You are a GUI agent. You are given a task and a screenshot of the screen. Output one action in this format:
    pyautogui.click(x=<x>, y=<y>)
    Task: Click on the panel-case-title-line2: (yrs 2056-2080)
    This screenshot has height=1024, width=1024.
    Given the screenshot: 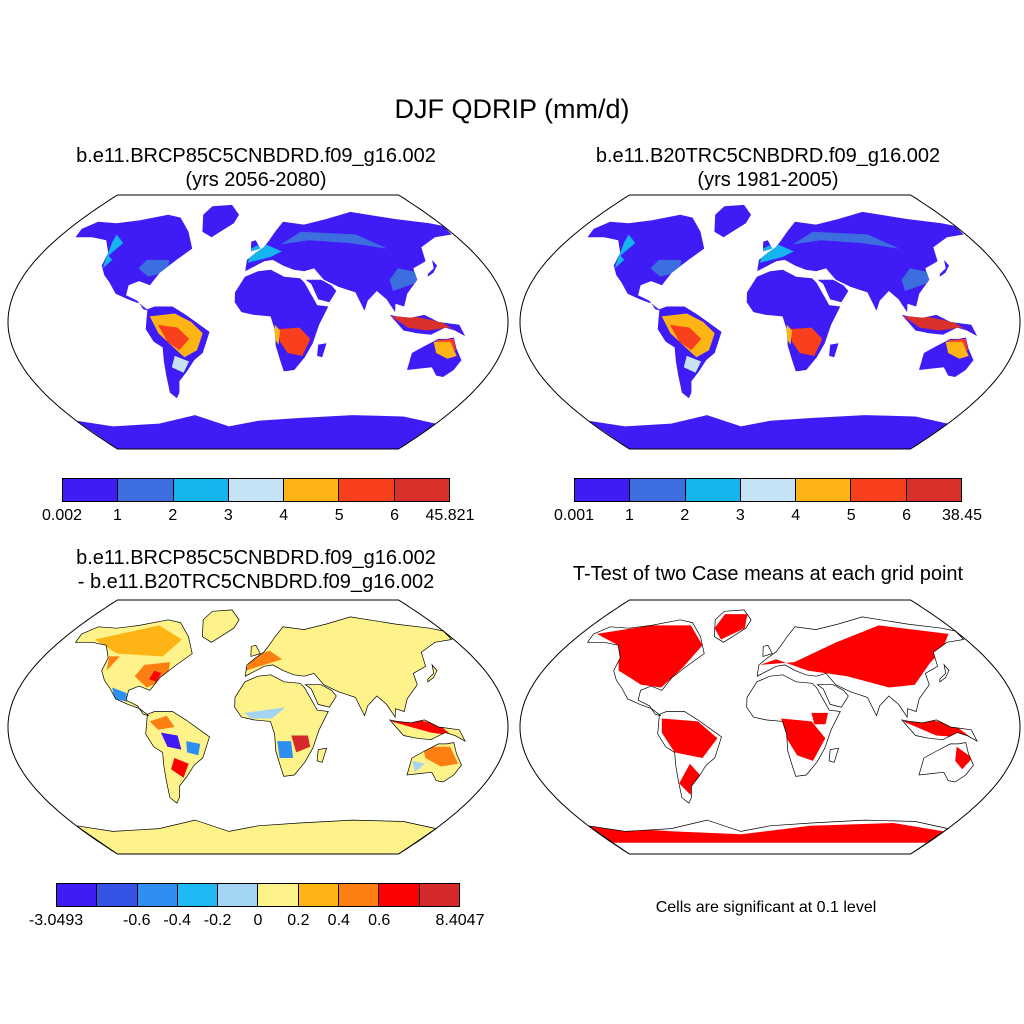 What is the action you would take?
    pyautogui.click(x=256, y=180)
    